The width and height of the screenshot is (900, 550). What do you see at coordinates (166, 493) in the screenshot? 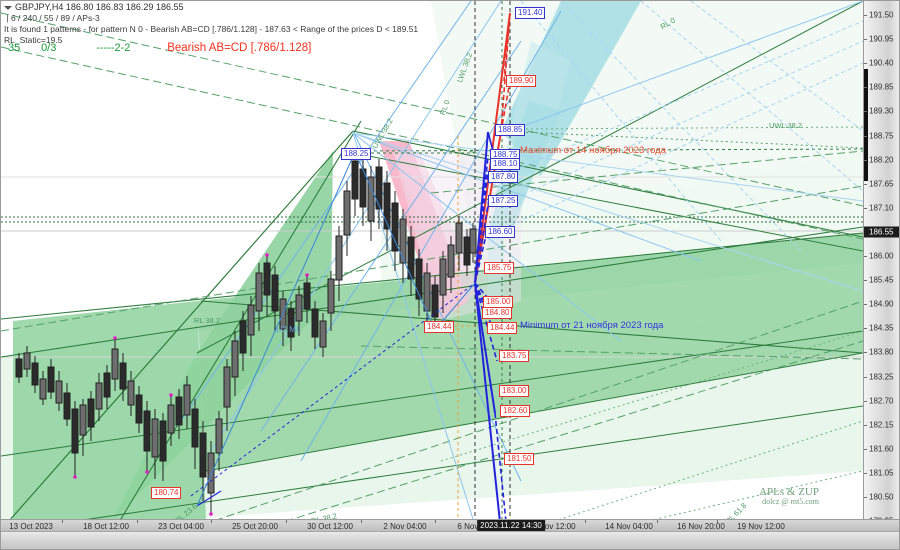
I see `price-tag-18074: 180.74` at bounding box center [166, 493].